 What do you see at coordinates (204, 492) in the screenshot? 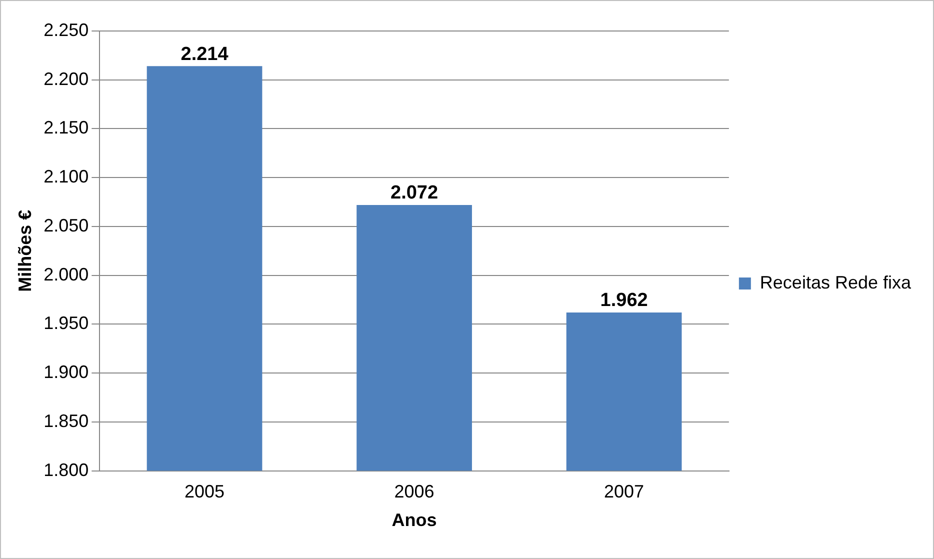
I see `x-tick-label: 2005` at bounding box center [204, 492].